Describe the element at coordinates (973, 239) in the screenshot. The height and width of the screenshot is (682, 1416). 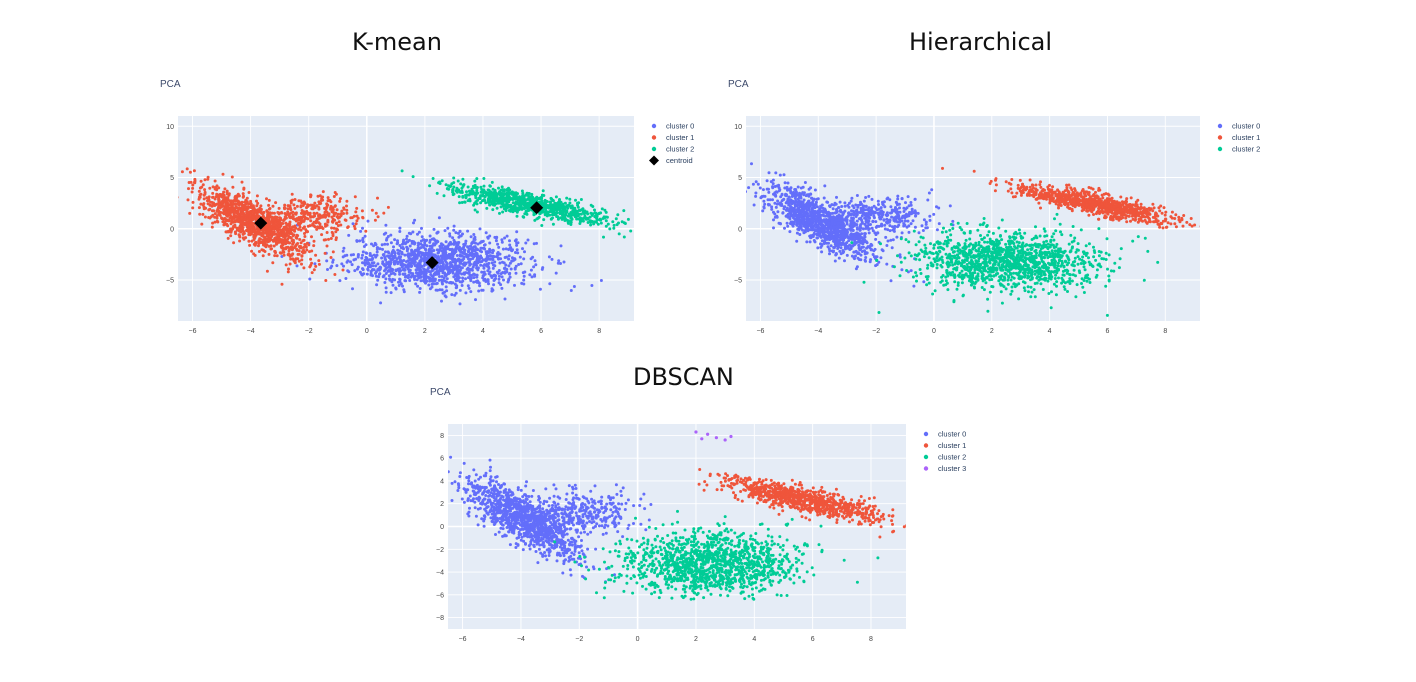
I see `points-layer` at that location.